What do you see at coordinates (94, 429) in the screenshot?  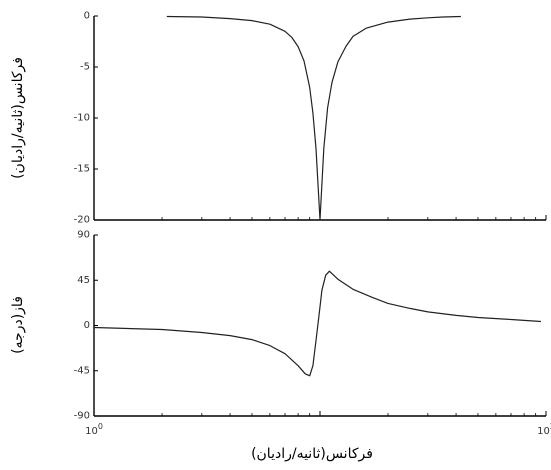 I see `phase-x-tick-label: 10⁰` at bounding box center [94, 429].